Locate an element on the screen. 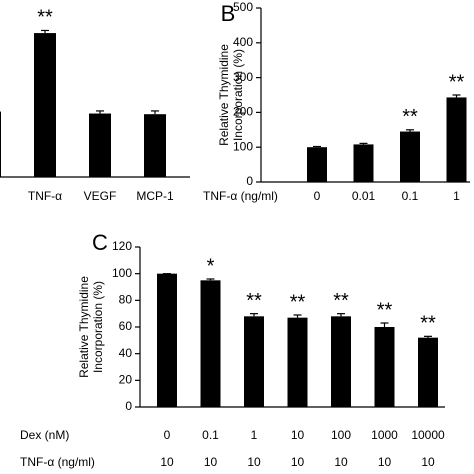 The height and width of the screenshot is (474, 474). y-tick-label: 120 is located at coordinates (122, 246).